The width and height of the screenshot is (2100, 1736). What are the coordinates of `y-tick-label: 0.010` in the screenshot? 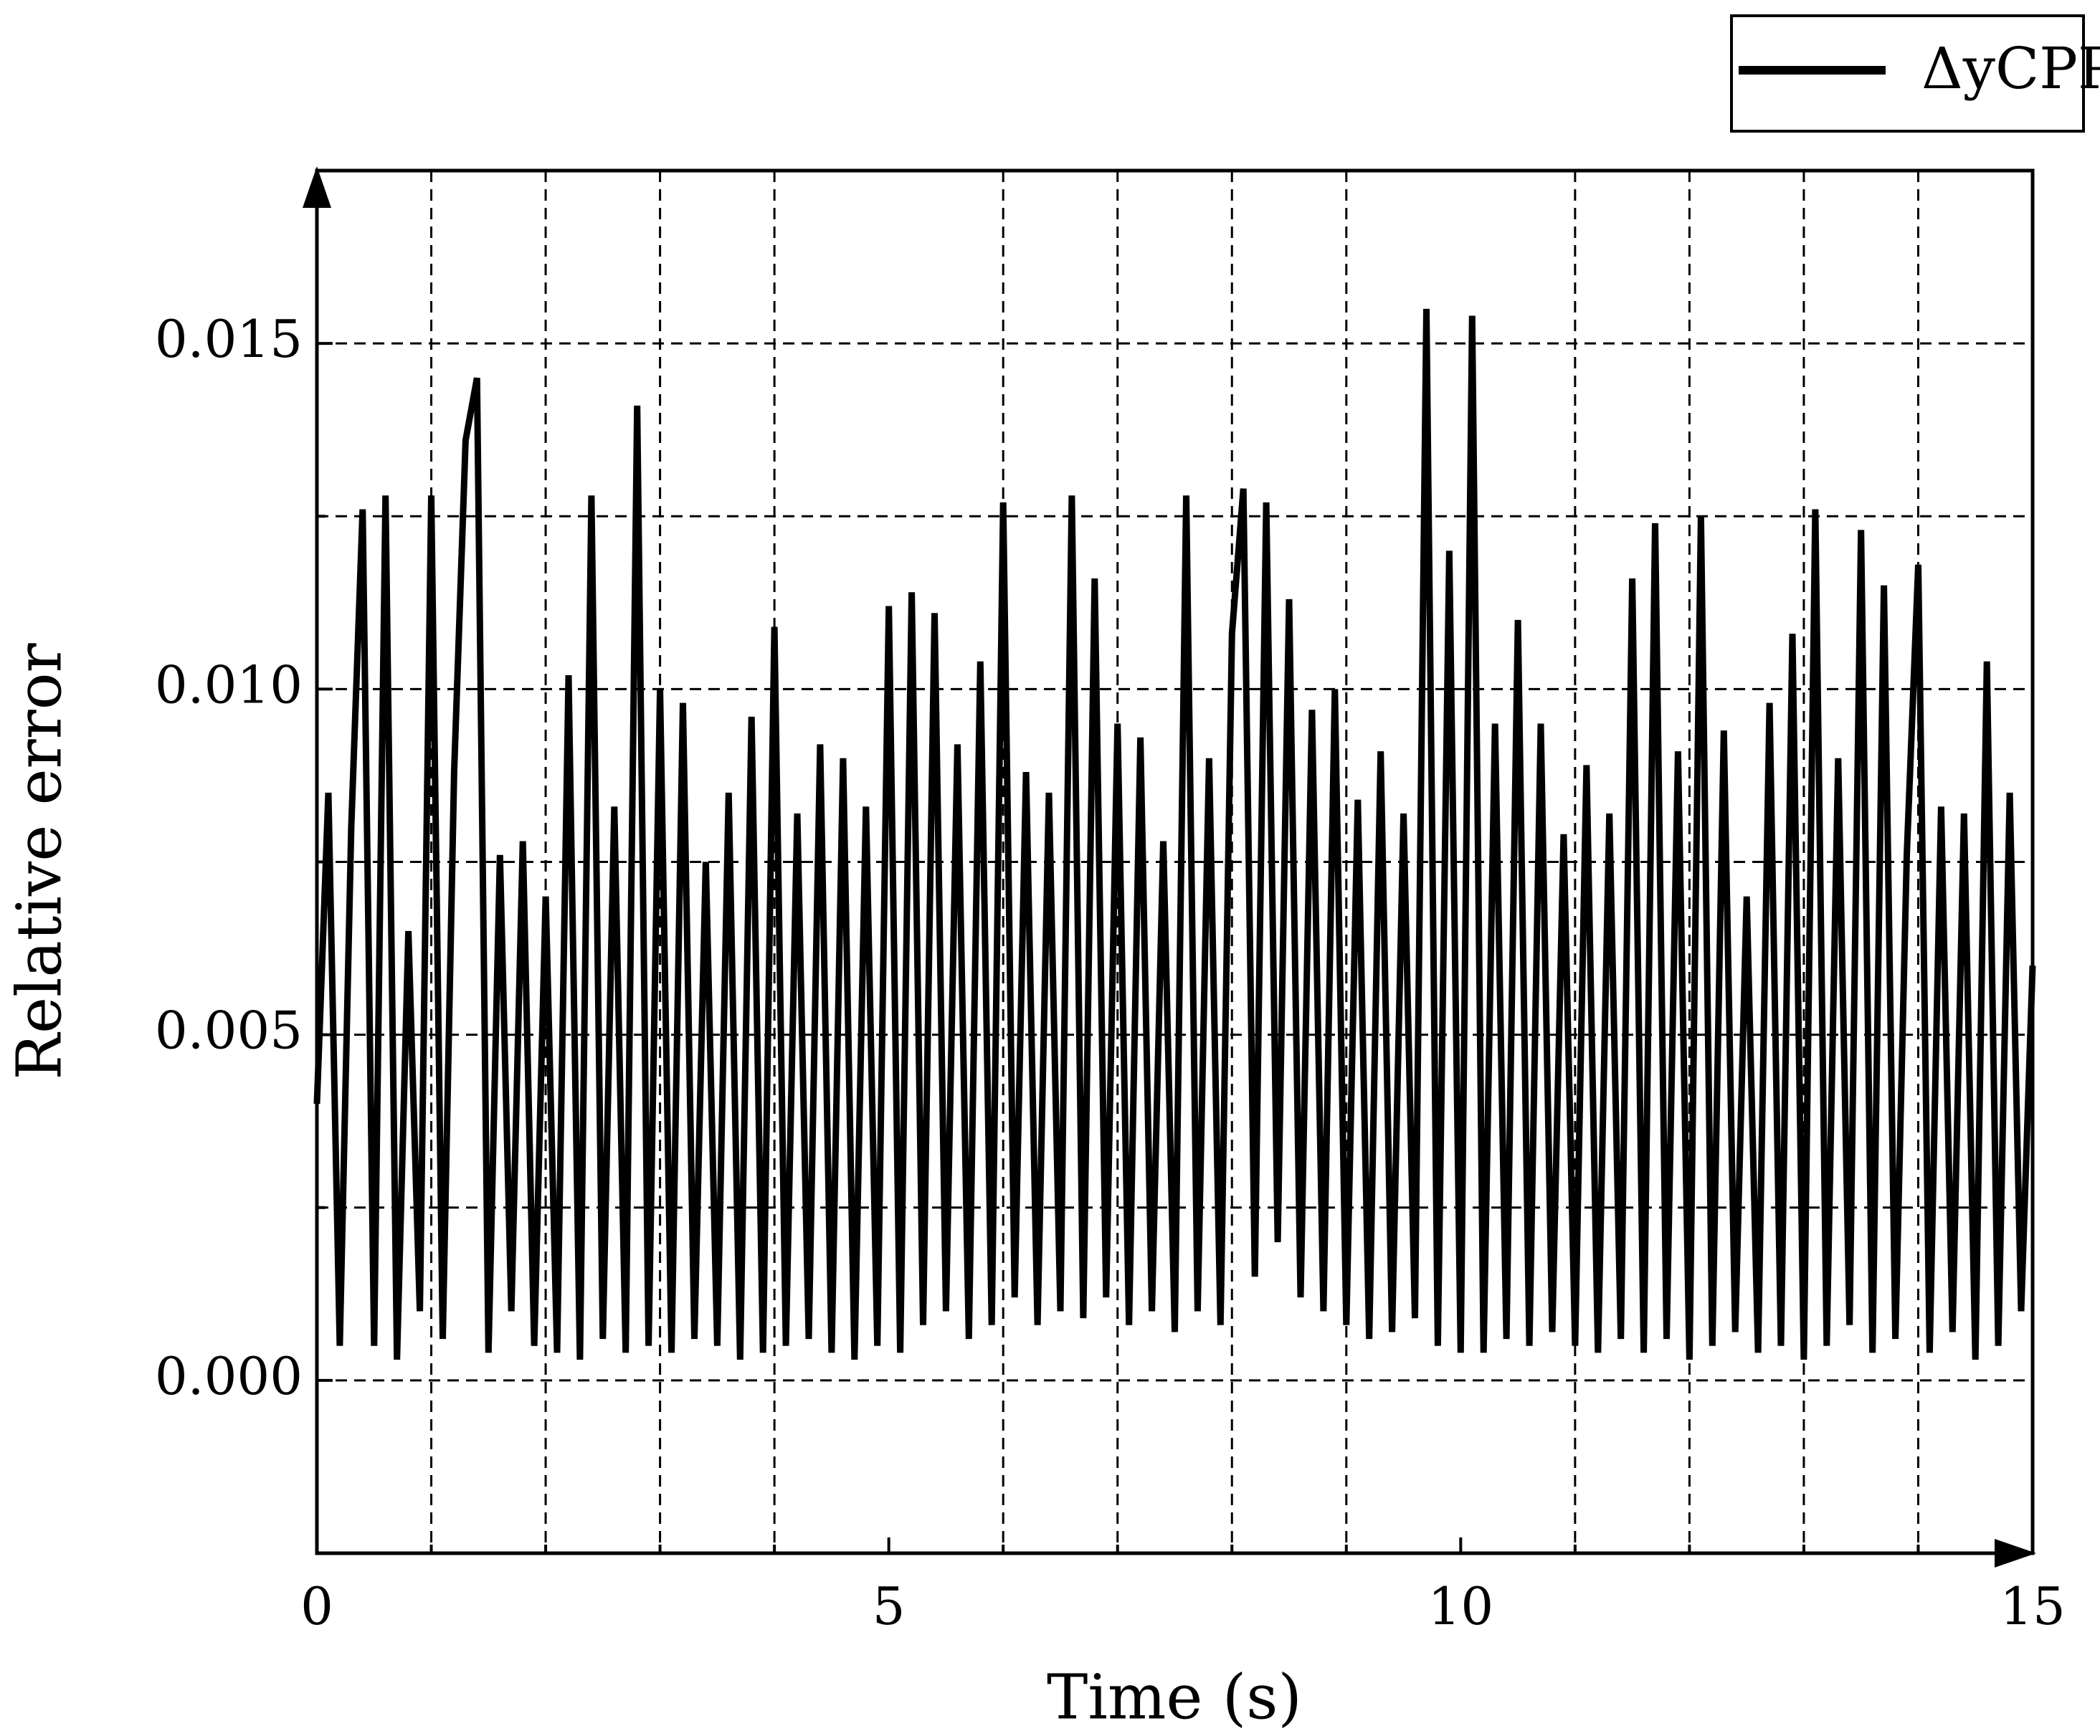 It's located at (229, 684).